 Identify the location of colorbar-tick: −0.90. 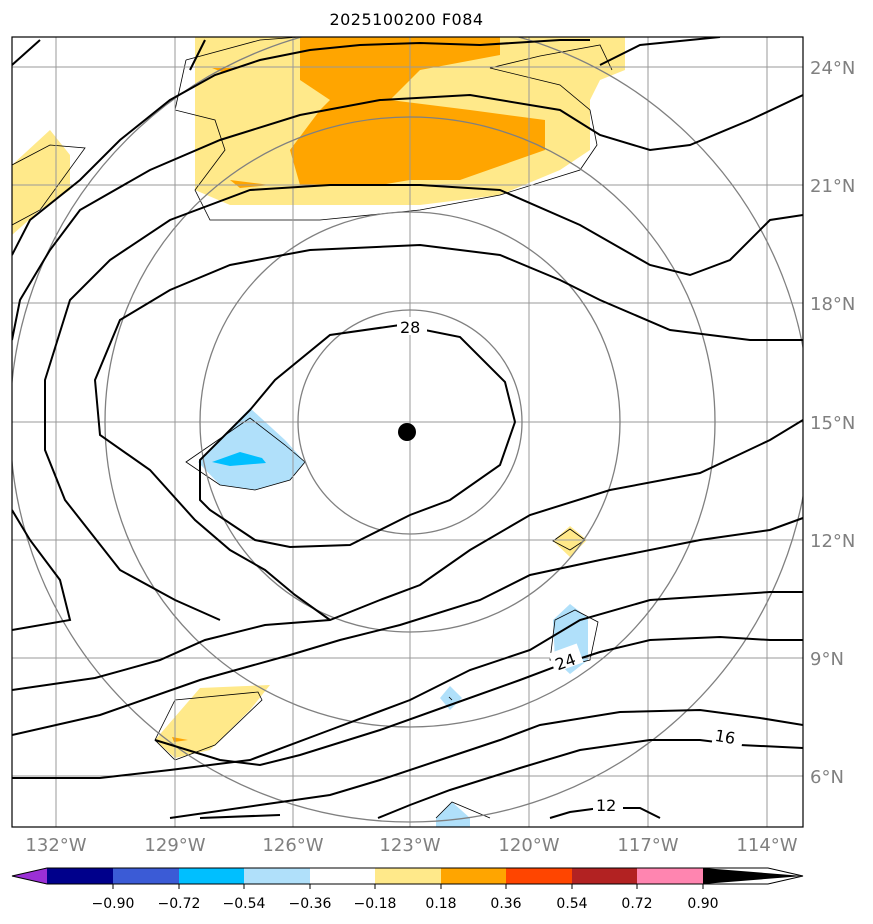
(113, 904).